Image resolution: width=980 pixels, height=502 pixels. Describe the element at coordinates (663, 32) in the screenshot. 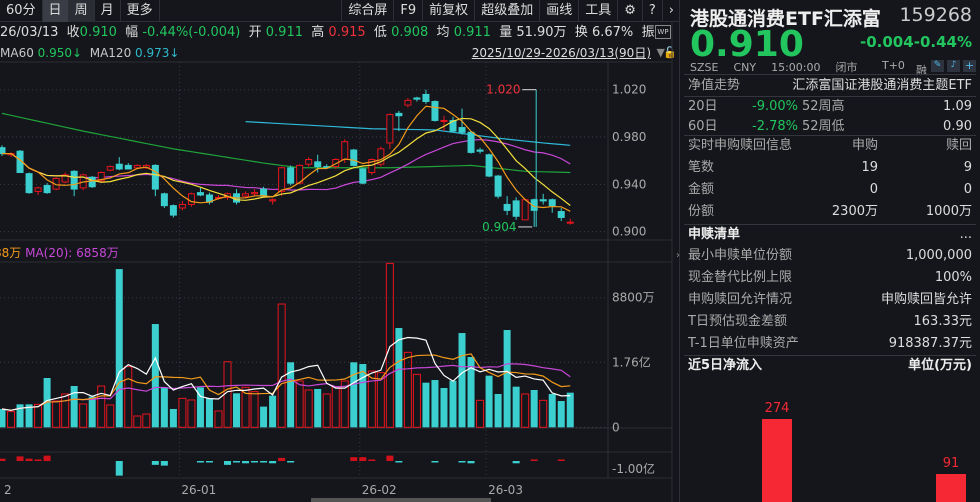

I see `wp-icon: WP` at that location.